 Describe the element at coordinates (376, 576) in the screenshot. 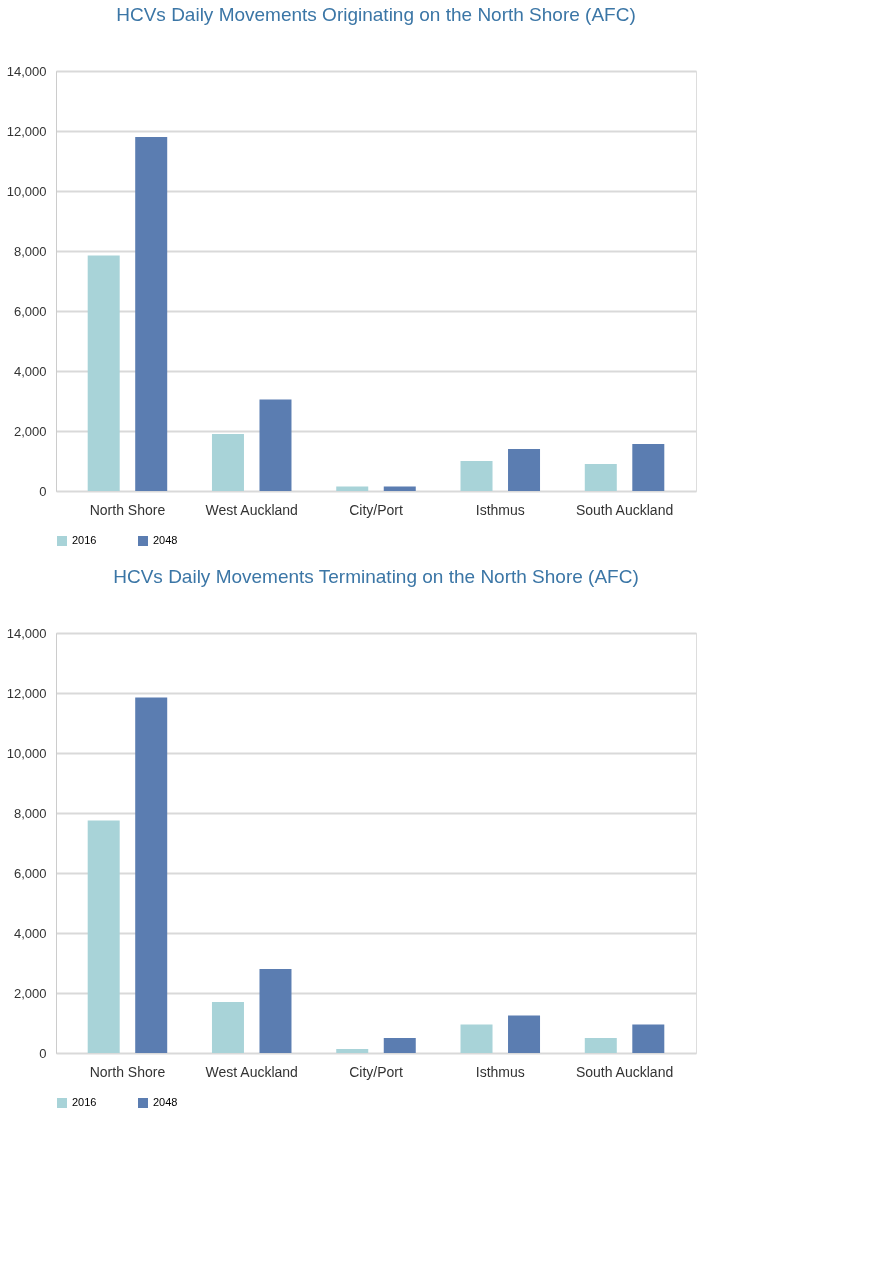

I see `chart-title: HCVs Daily Movements Terminating on the North Shore (AFC)` at that location.